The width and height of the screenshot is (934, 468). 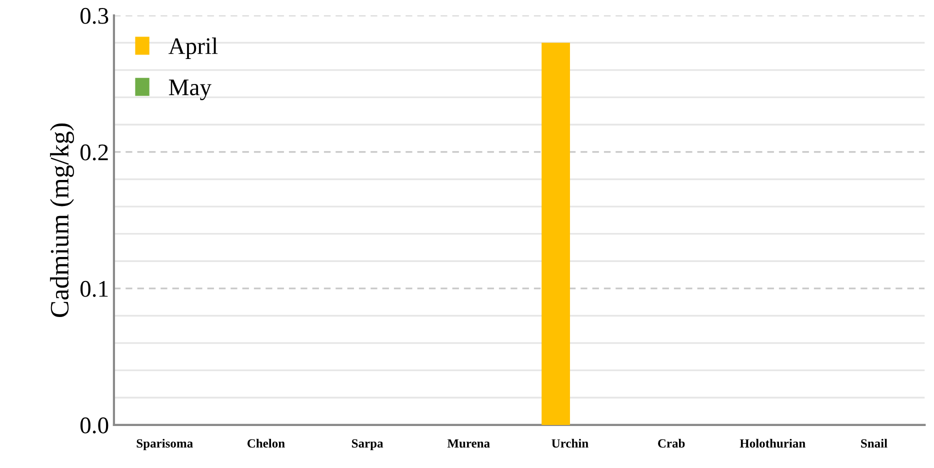 What do you see at coordinates (368, 444) in the screenshot?
I see `x-tick-label: Sarpa` at bounding box center [368, 444].